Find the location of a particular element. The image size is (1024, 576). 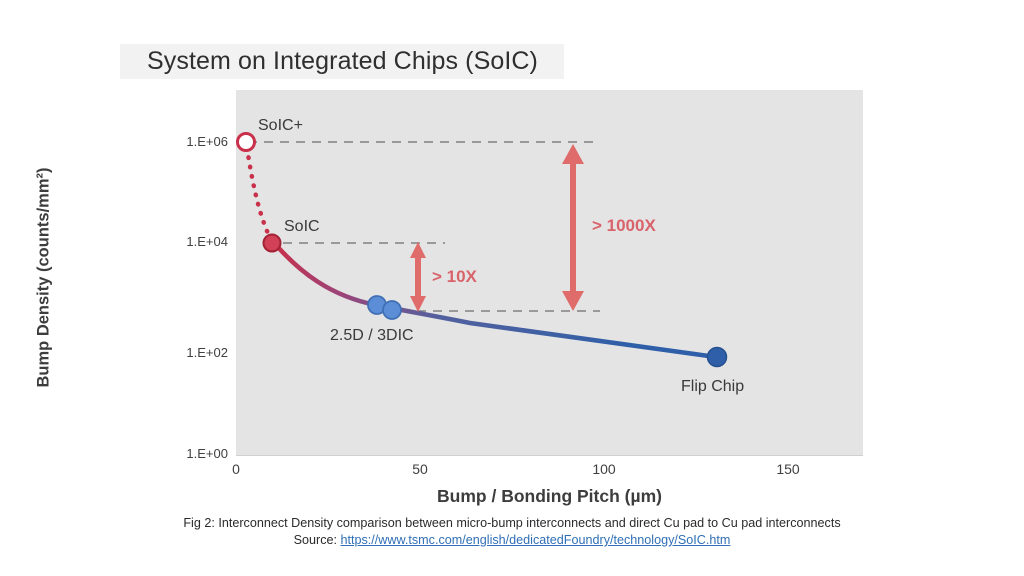

x-tick-50: 50 is located at coordinates (420, 469).